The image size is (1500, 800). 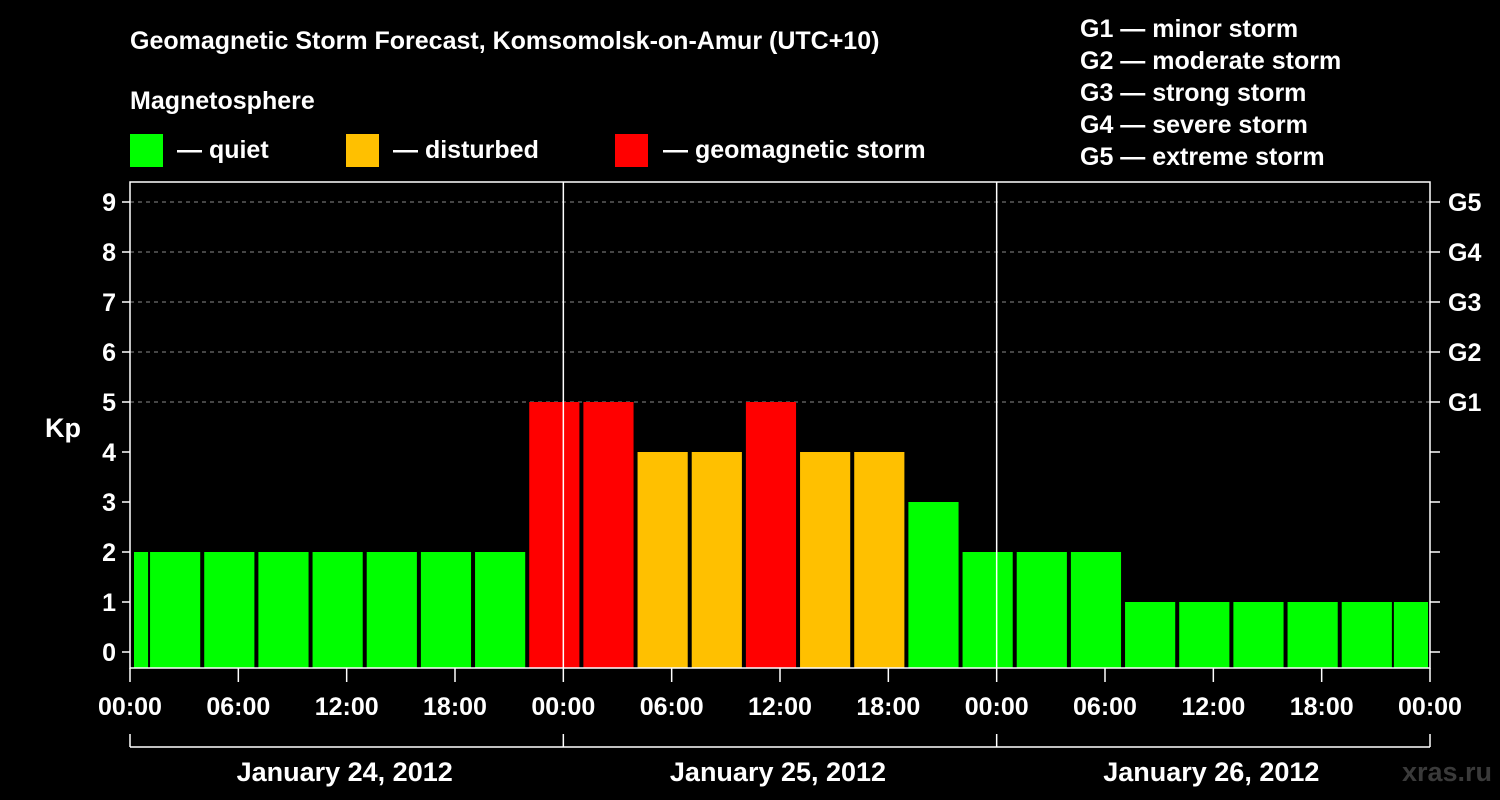 What do you see at coordinates (933, 585) in the screenshot?
I see `kp-bar-15-quiet` at bounding box center [933, 585].